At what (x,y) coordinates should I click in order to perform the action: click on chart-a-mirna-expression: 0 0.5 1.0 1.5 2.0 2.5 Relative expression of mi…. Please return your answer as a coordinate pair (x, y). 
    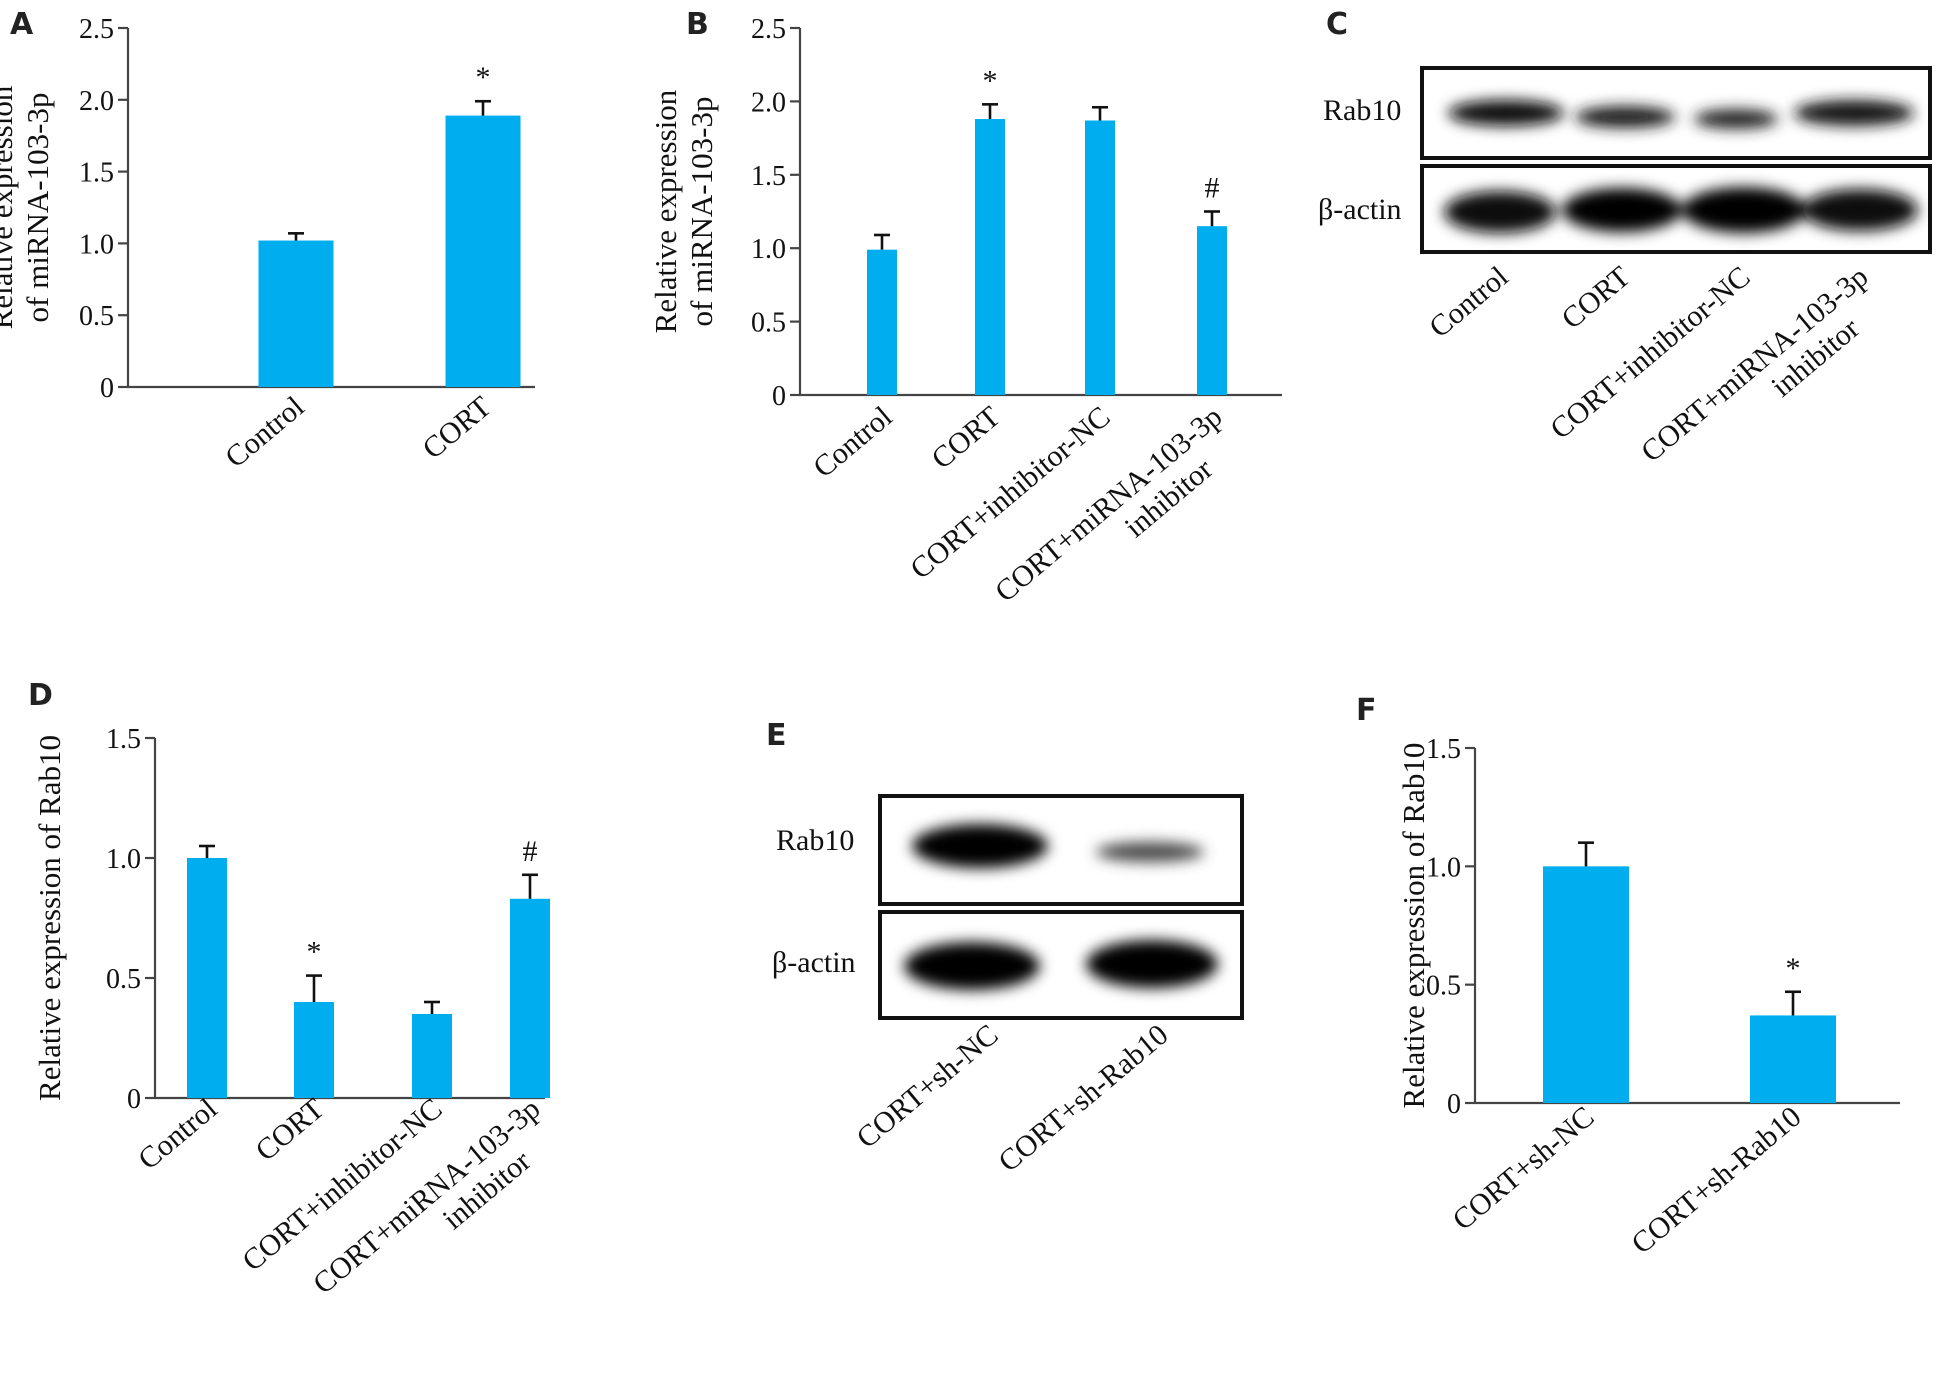
    Looking at the image, I should click on (267, 244).